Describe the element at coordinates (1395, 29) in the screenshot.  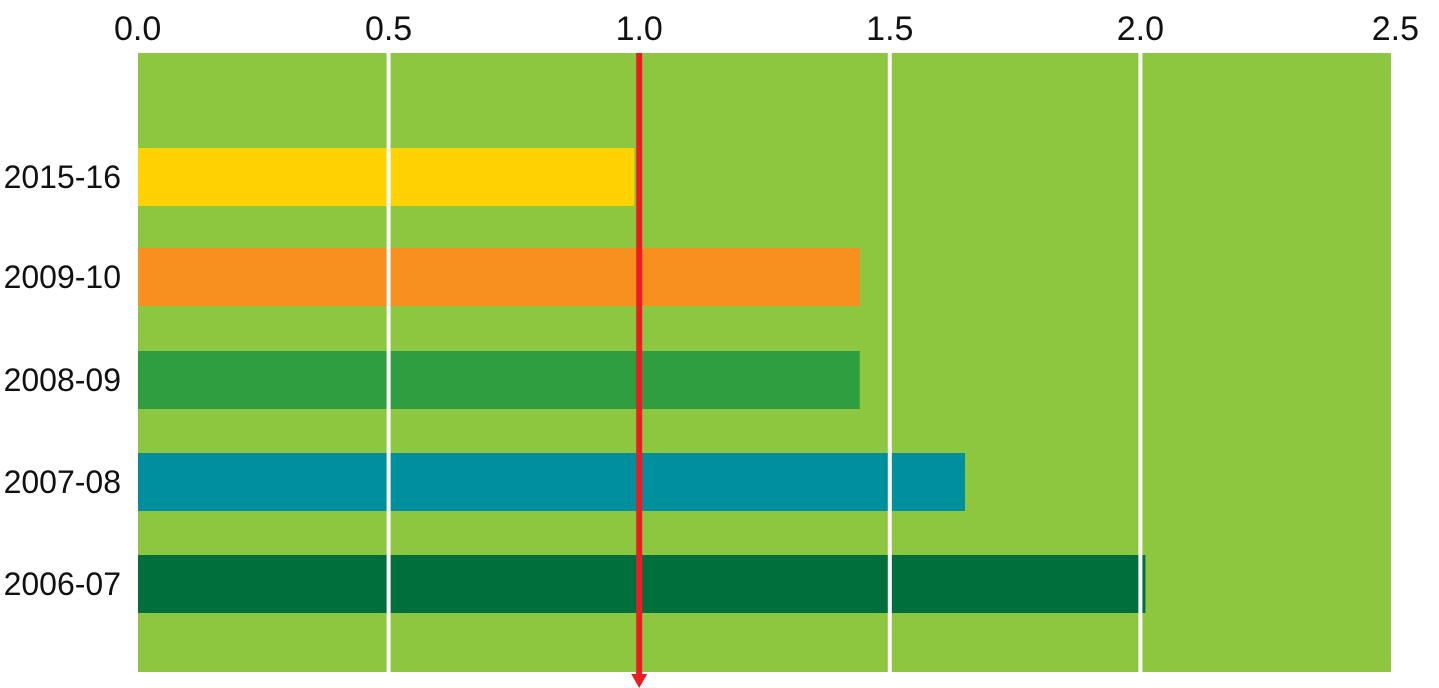
I see `x-tick-label-2.5: 2.5` at that location.